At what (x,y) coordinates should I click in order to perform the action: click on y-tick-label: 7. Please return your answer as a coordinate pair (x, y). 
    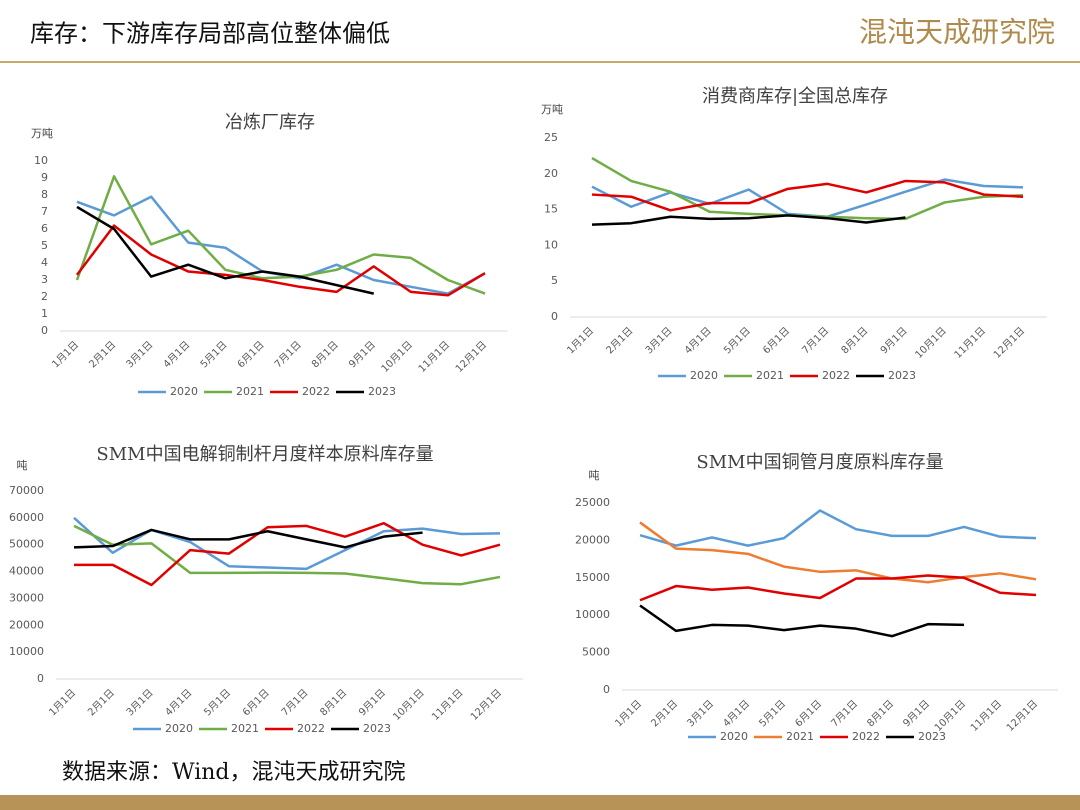
    Looking at the image, I should click on (44, 211).